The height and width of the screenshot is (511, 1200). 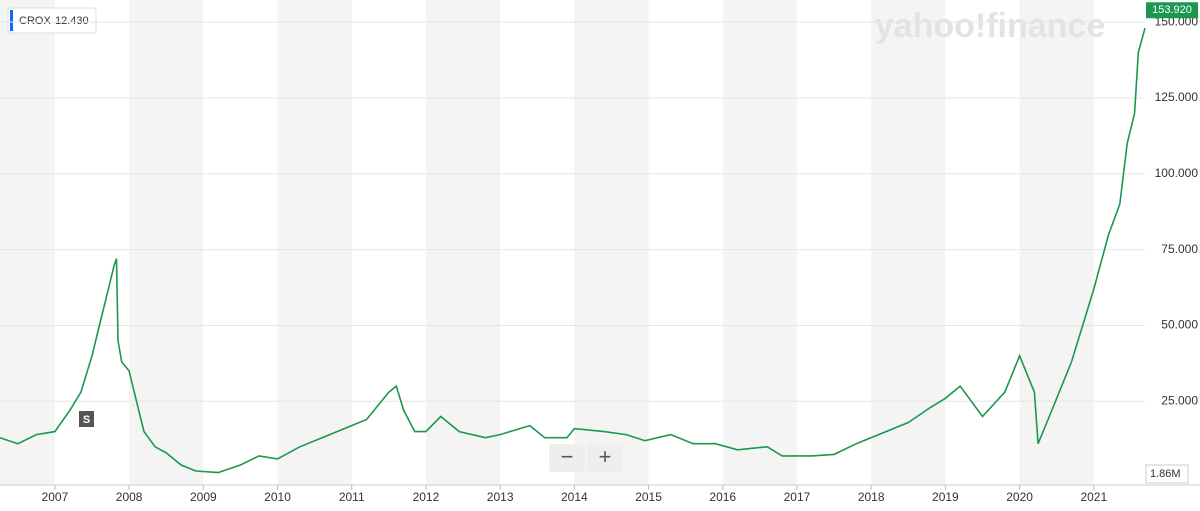 What do you see at coordinates (55, 497) in the screenshot?
I see `x-tick-label: 2007` at bounding box center [55, 497].